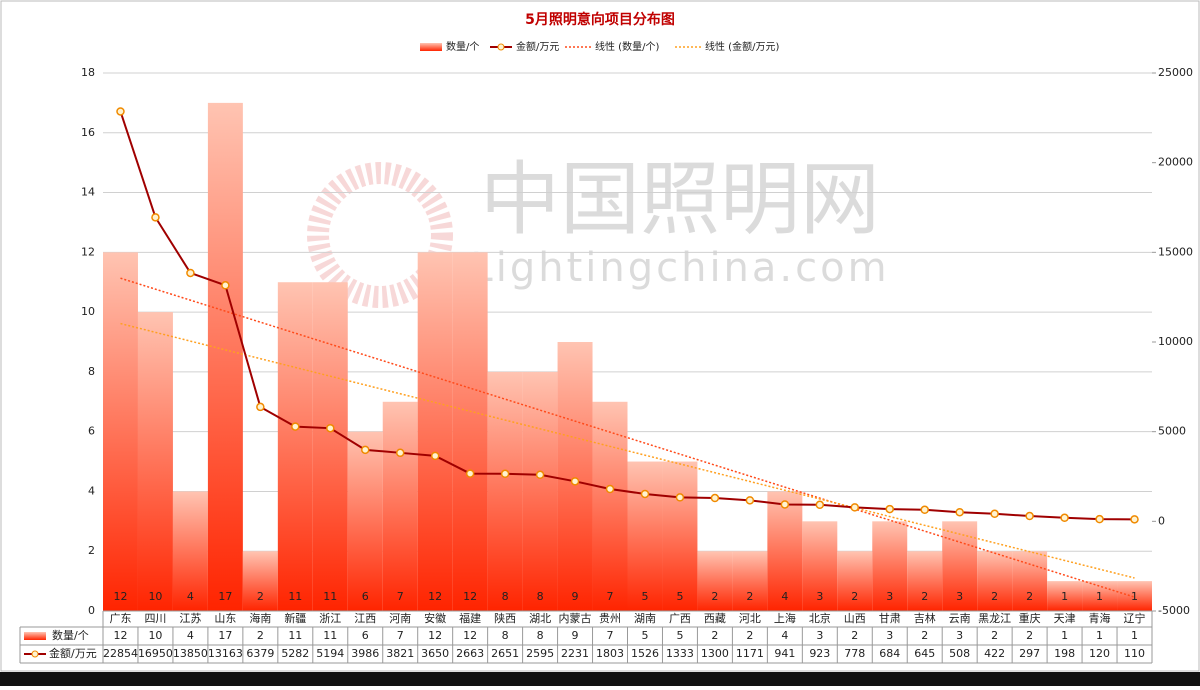 Image resolution: width=1200 pixels, height=690 pixels. Describe the element at coordinates (190, 635) in the screenshot. I see `table-cell: 4` at that location.